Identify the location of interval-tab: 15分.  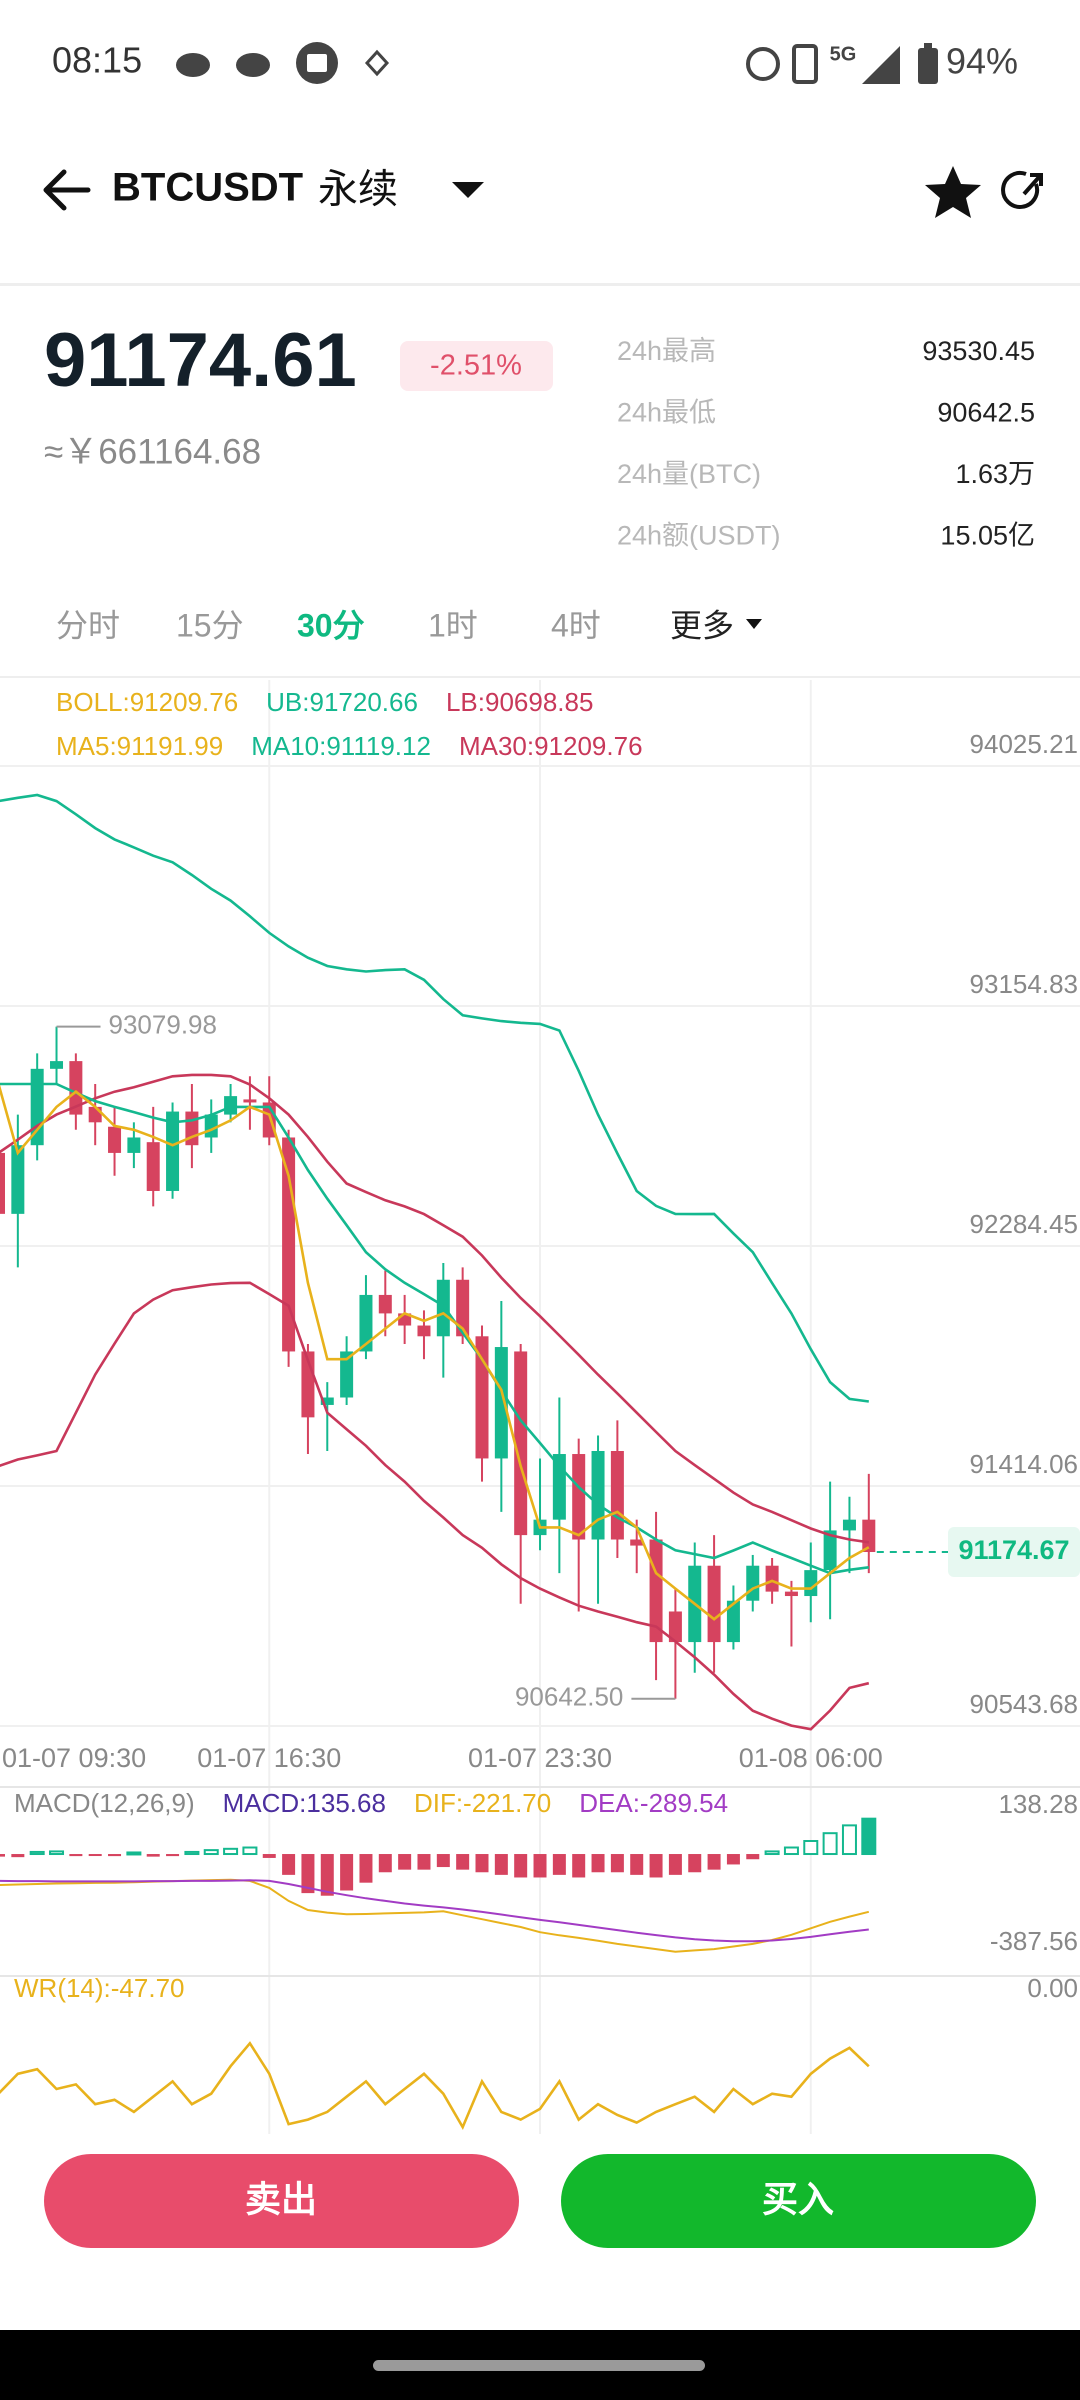
(210, 625).